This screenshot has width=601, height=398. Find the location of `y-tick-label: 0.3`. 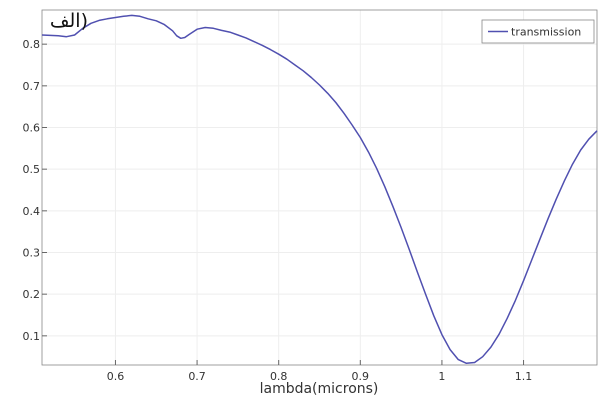

y-tick-label: 0.3 is located at coordinates (32, 253).